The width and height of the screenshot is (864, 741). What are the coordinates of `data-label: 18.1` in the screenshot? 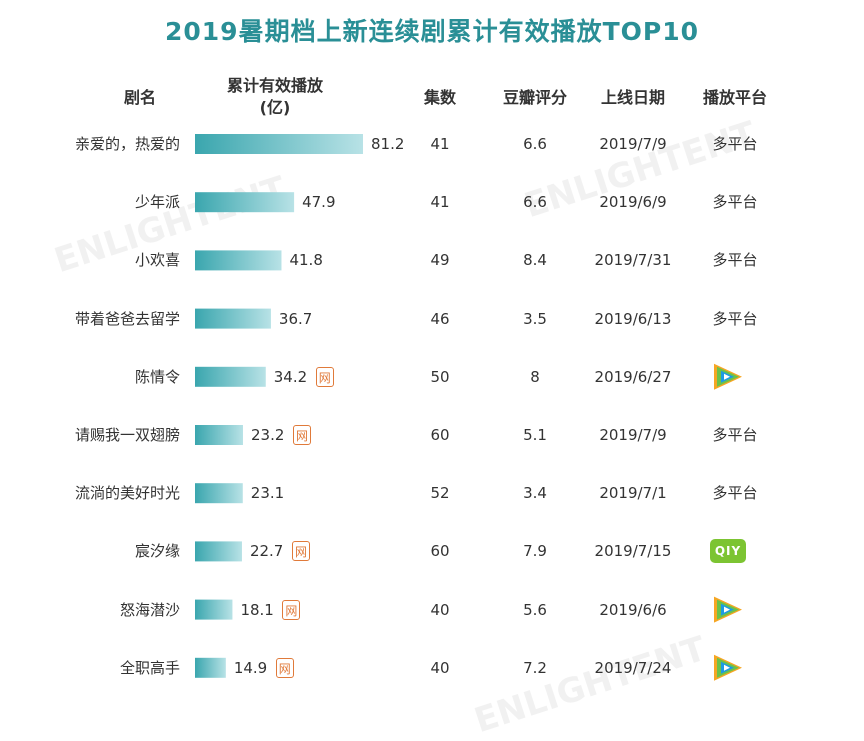 It's located at (257, 609).